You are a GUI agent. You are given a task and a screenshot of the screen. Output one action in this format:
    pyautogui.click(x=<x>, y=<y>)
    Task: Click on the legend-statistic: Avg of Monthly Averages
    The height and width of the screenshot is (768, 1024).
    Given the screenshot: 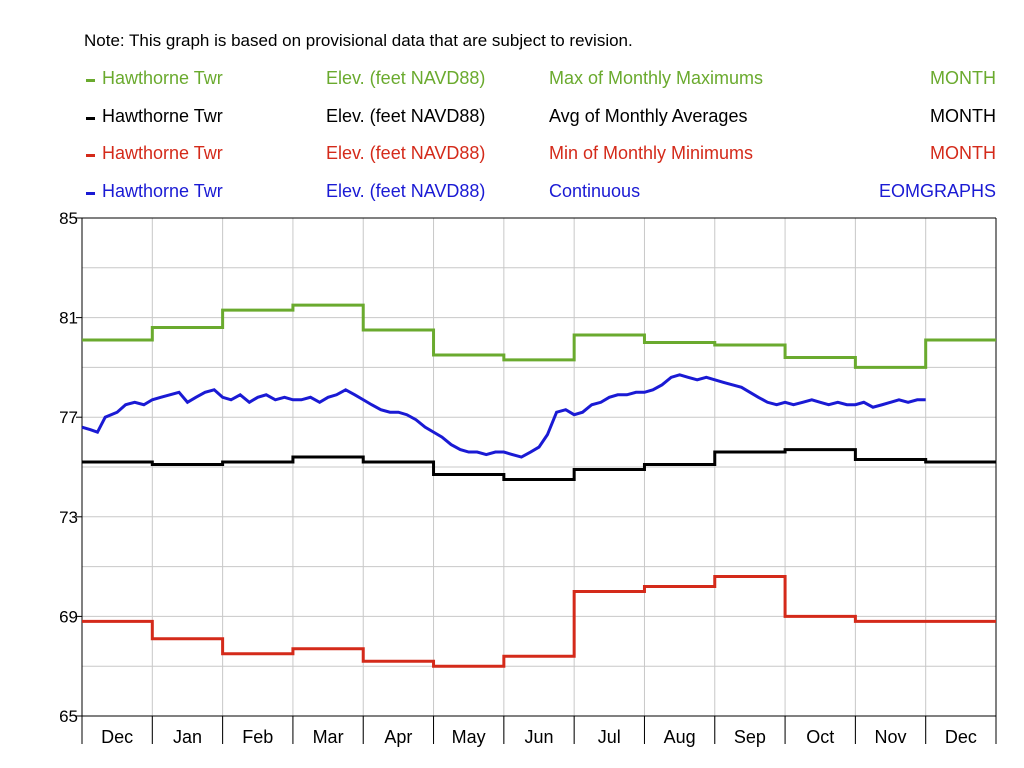 What is the action you would take?
    pyautogui.click(x=648, y=116)
    